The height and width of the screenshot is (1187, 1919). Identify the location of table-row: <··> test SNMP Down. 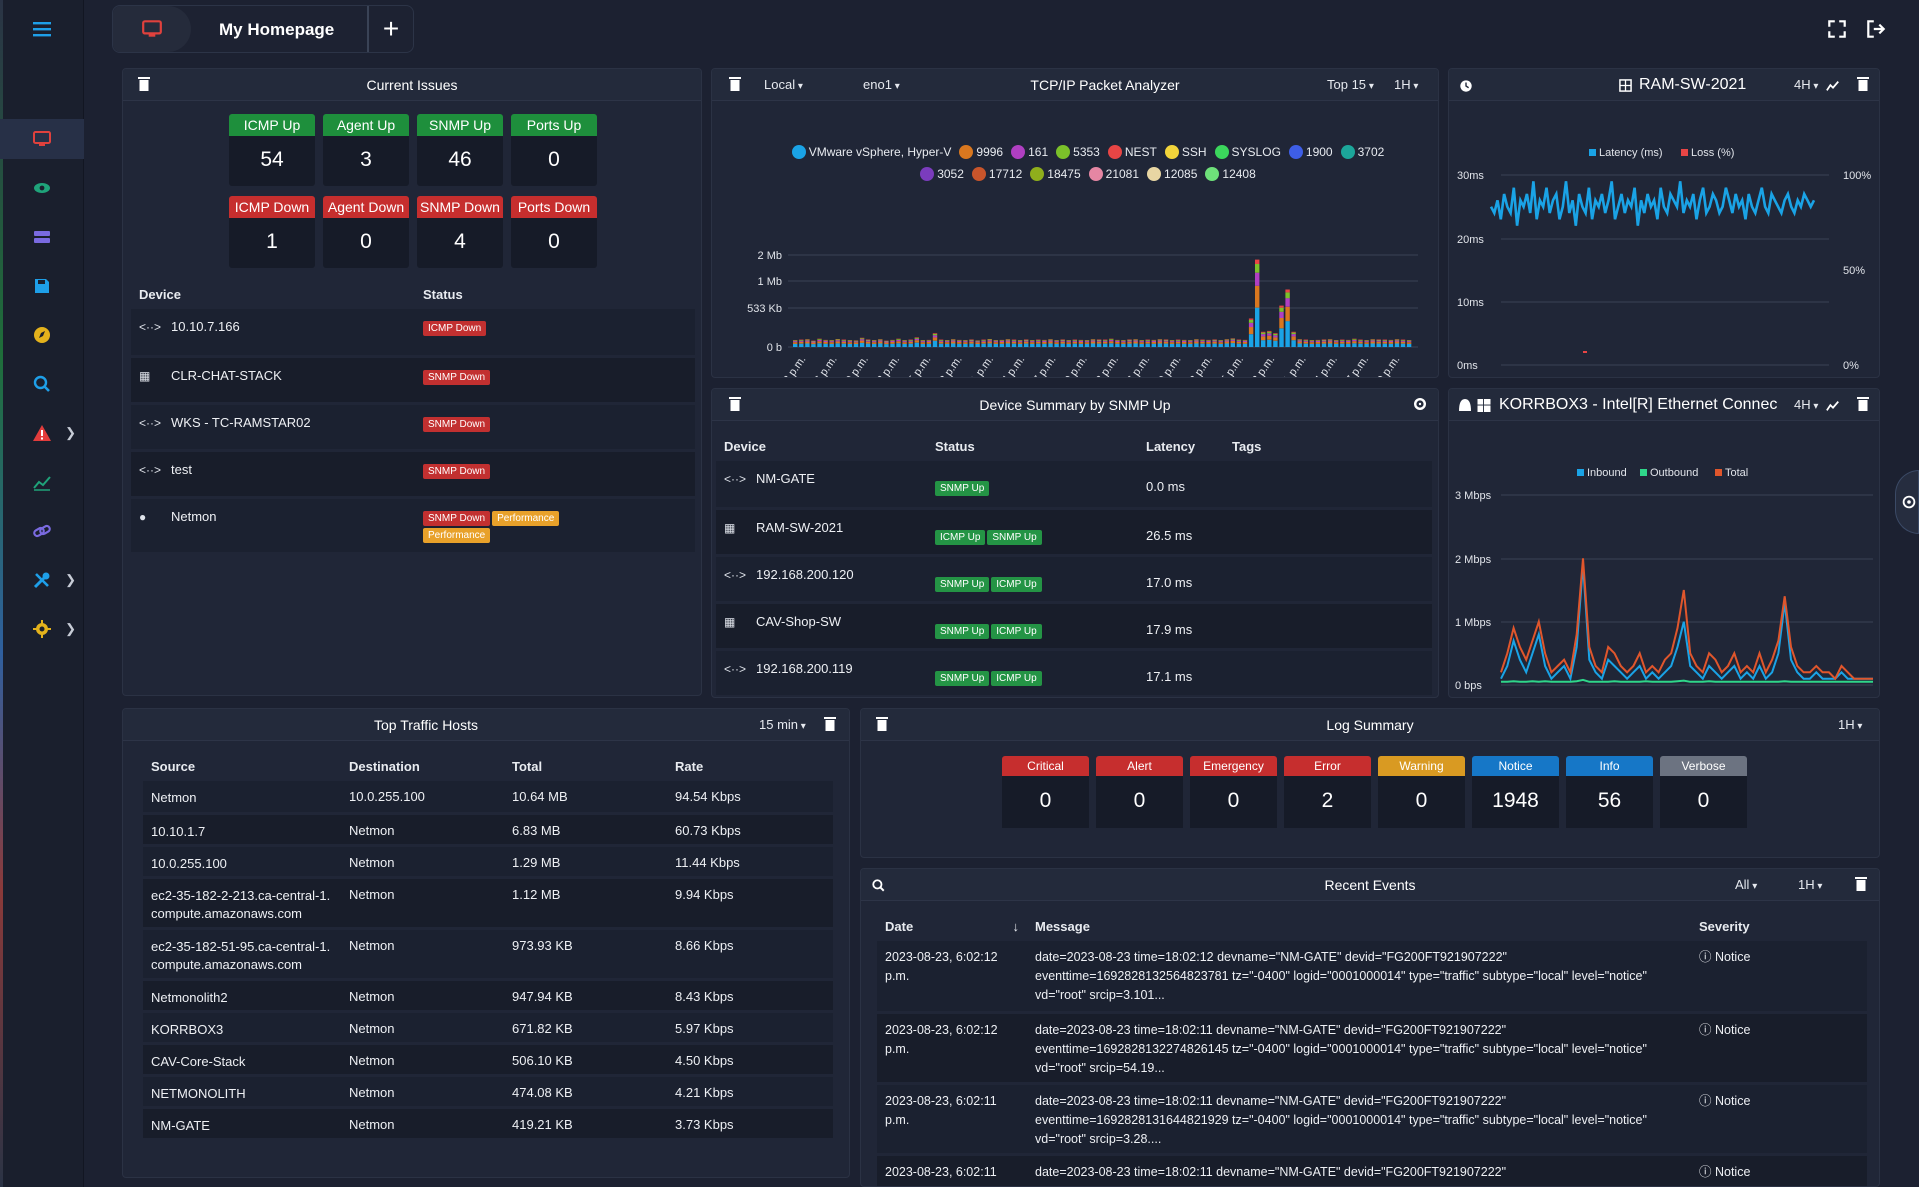
(413, 474).